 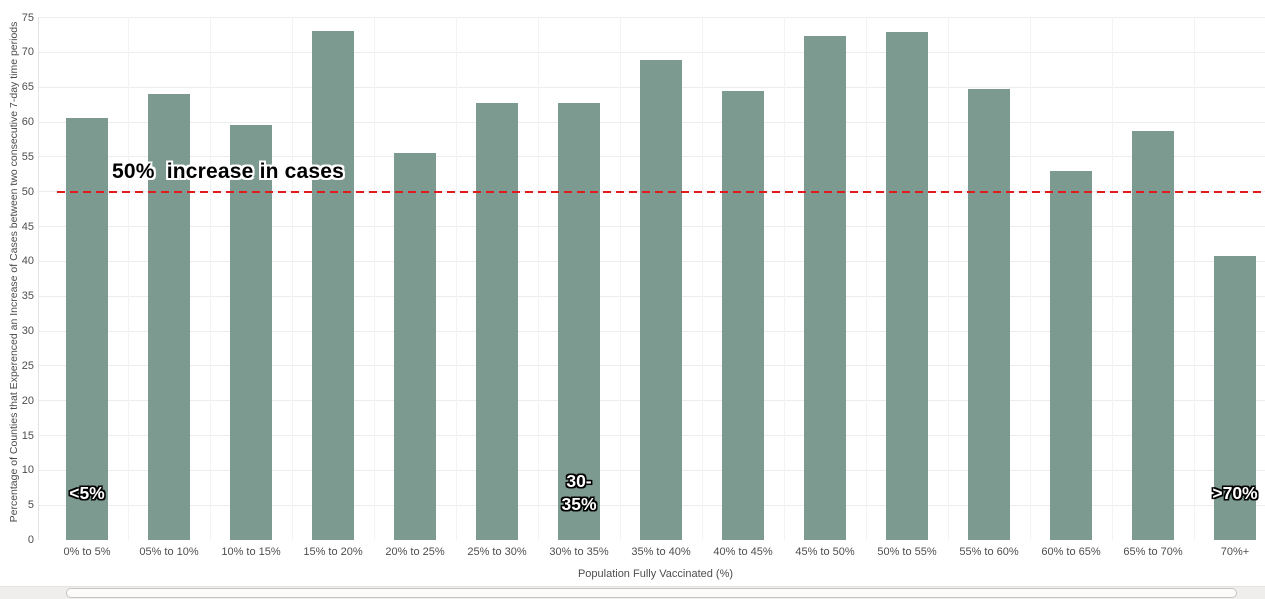 What do you see at coordinates (497, 552) in the screenshot?
I see `x-tick-label: 25% to 30%` at bounding box center [497, 552].